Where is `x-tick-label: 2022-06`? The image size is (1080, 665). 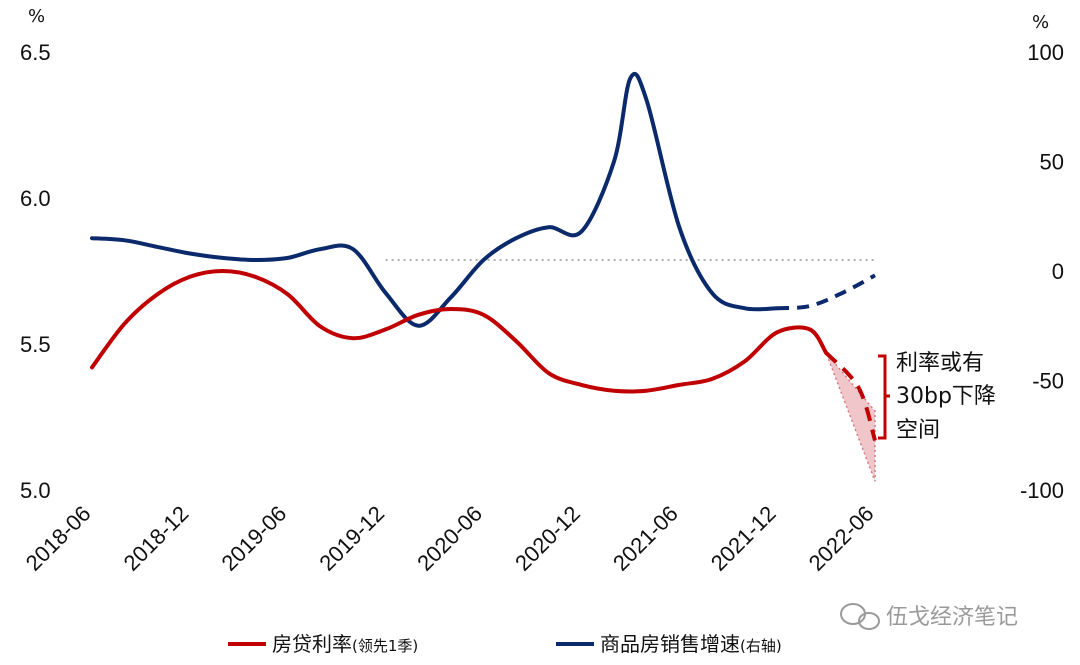
x-tick-label: 2022-06 is located at coordinates (841, 538).